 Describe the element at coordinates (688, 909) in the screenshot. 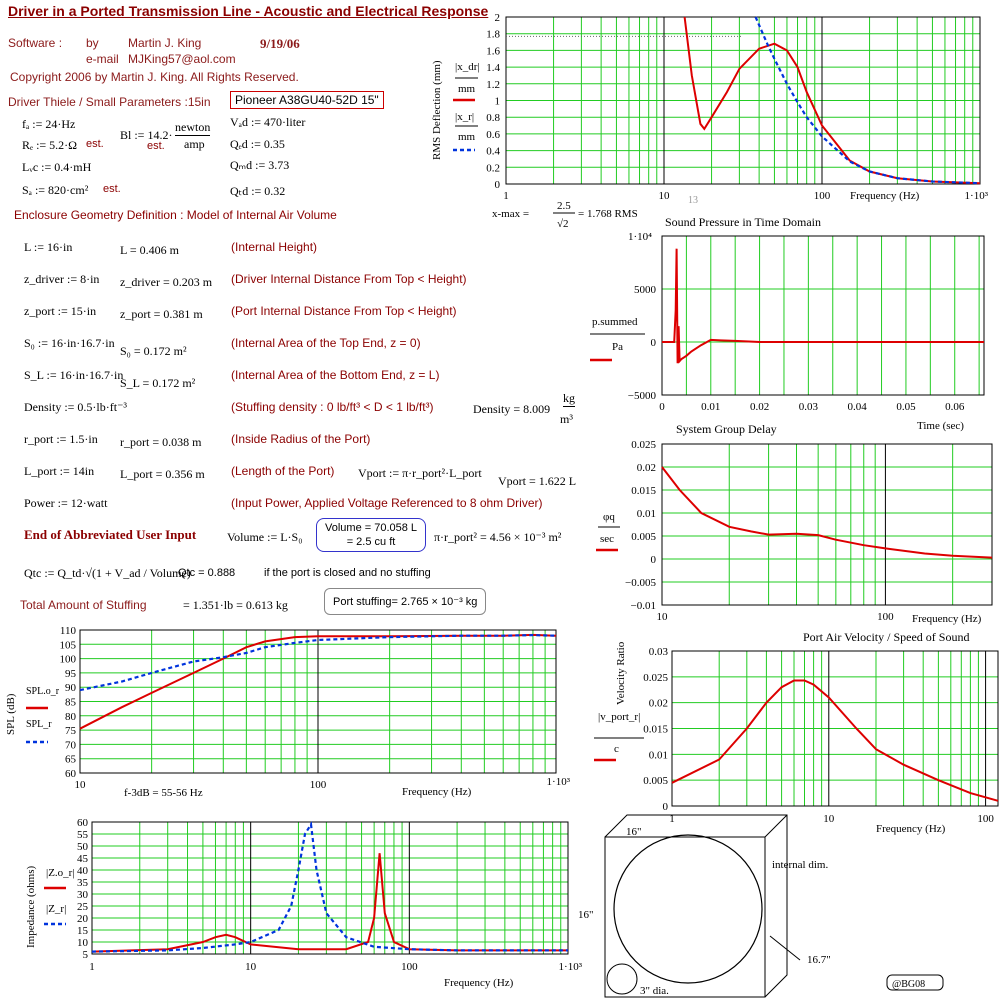

I see `driver-circle` at that location.